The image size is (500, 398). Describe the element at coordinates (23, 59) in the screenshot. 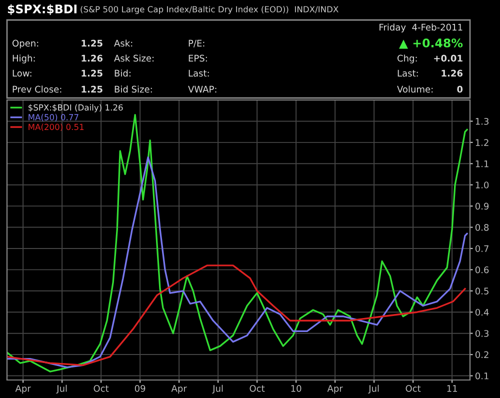

I see `text: High:` at that location.